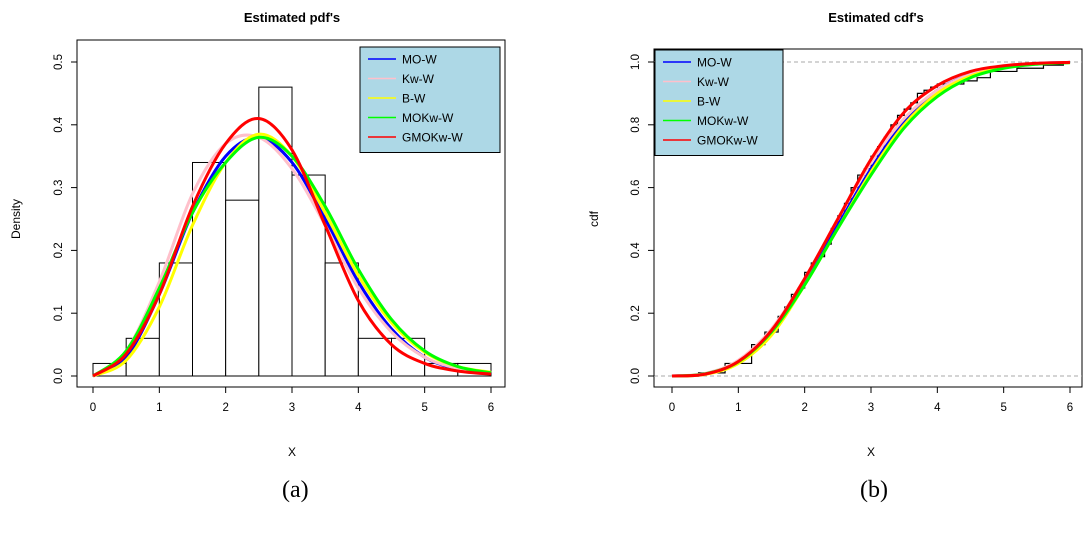  Describe the element at coordinates (636, 62) in the screenshot. I see `cdf-y-tick-label: 1.0` at that location.